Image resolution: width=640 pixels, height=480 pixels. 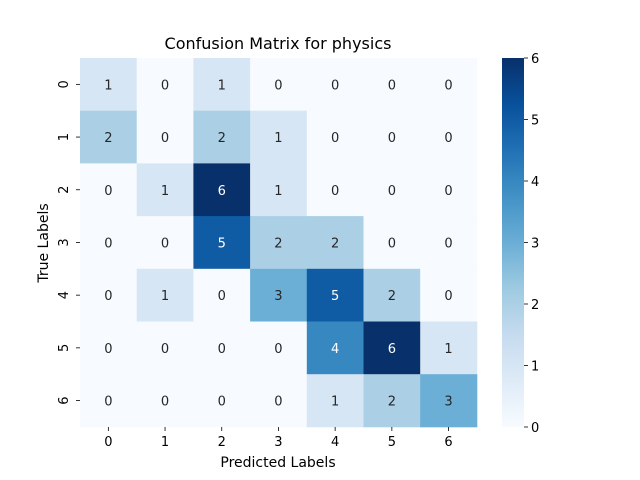 What do you see at coordinates (64, 242) in the screenshot?
I see `y-tick-label: 3` at bounding box center [64, 242].